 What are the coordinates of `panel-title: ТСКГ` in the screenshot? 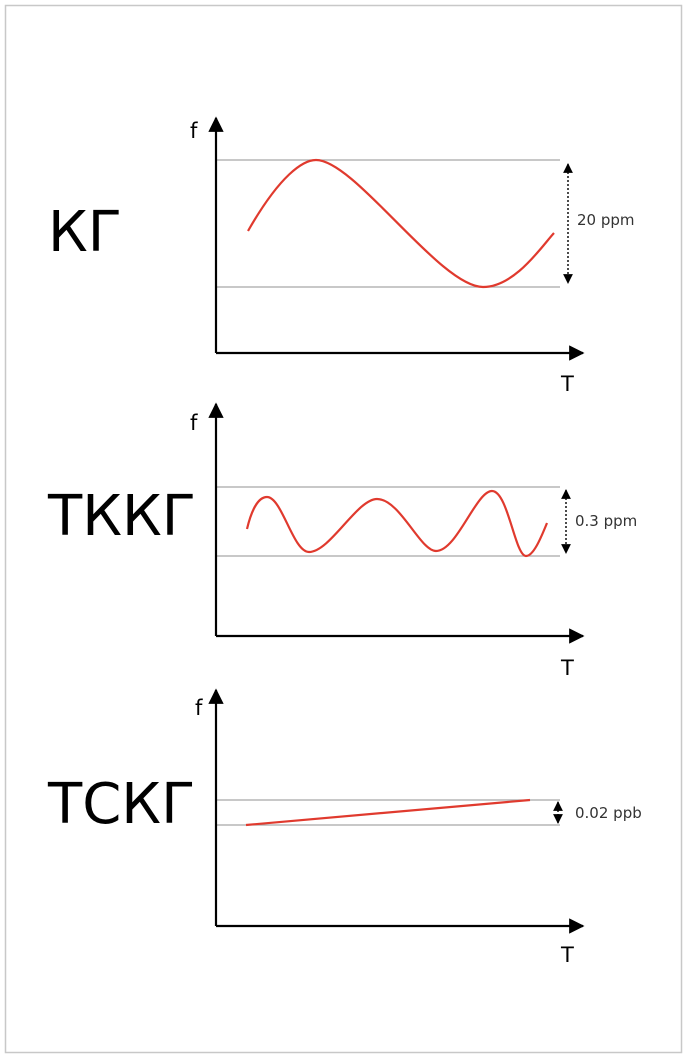 It's located at (121, 804).